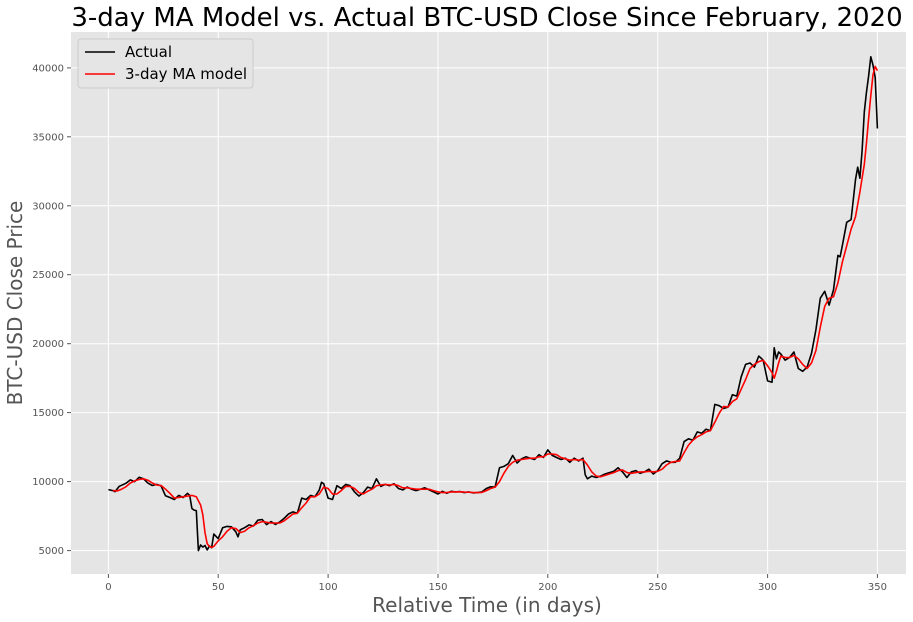 The image size is (913, 622). What do you see at coordinates (48, 206) in the screenshot?
I see `y-tick-label: 30000` at bounding box center [48, 206].